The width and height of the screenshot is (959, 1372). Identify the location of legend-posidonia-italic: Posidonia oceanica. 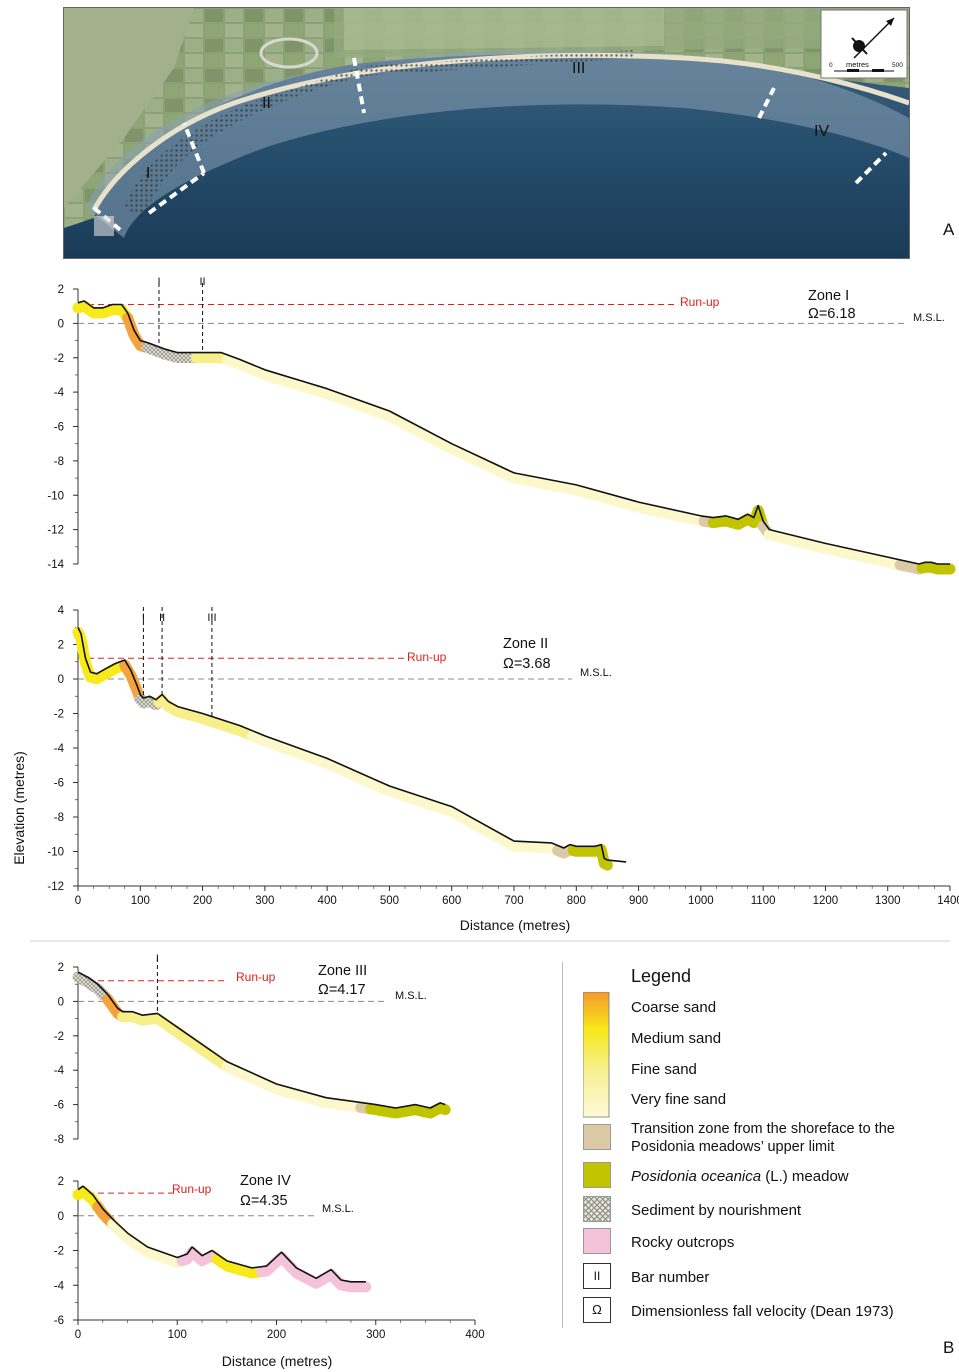
(696, 1176).